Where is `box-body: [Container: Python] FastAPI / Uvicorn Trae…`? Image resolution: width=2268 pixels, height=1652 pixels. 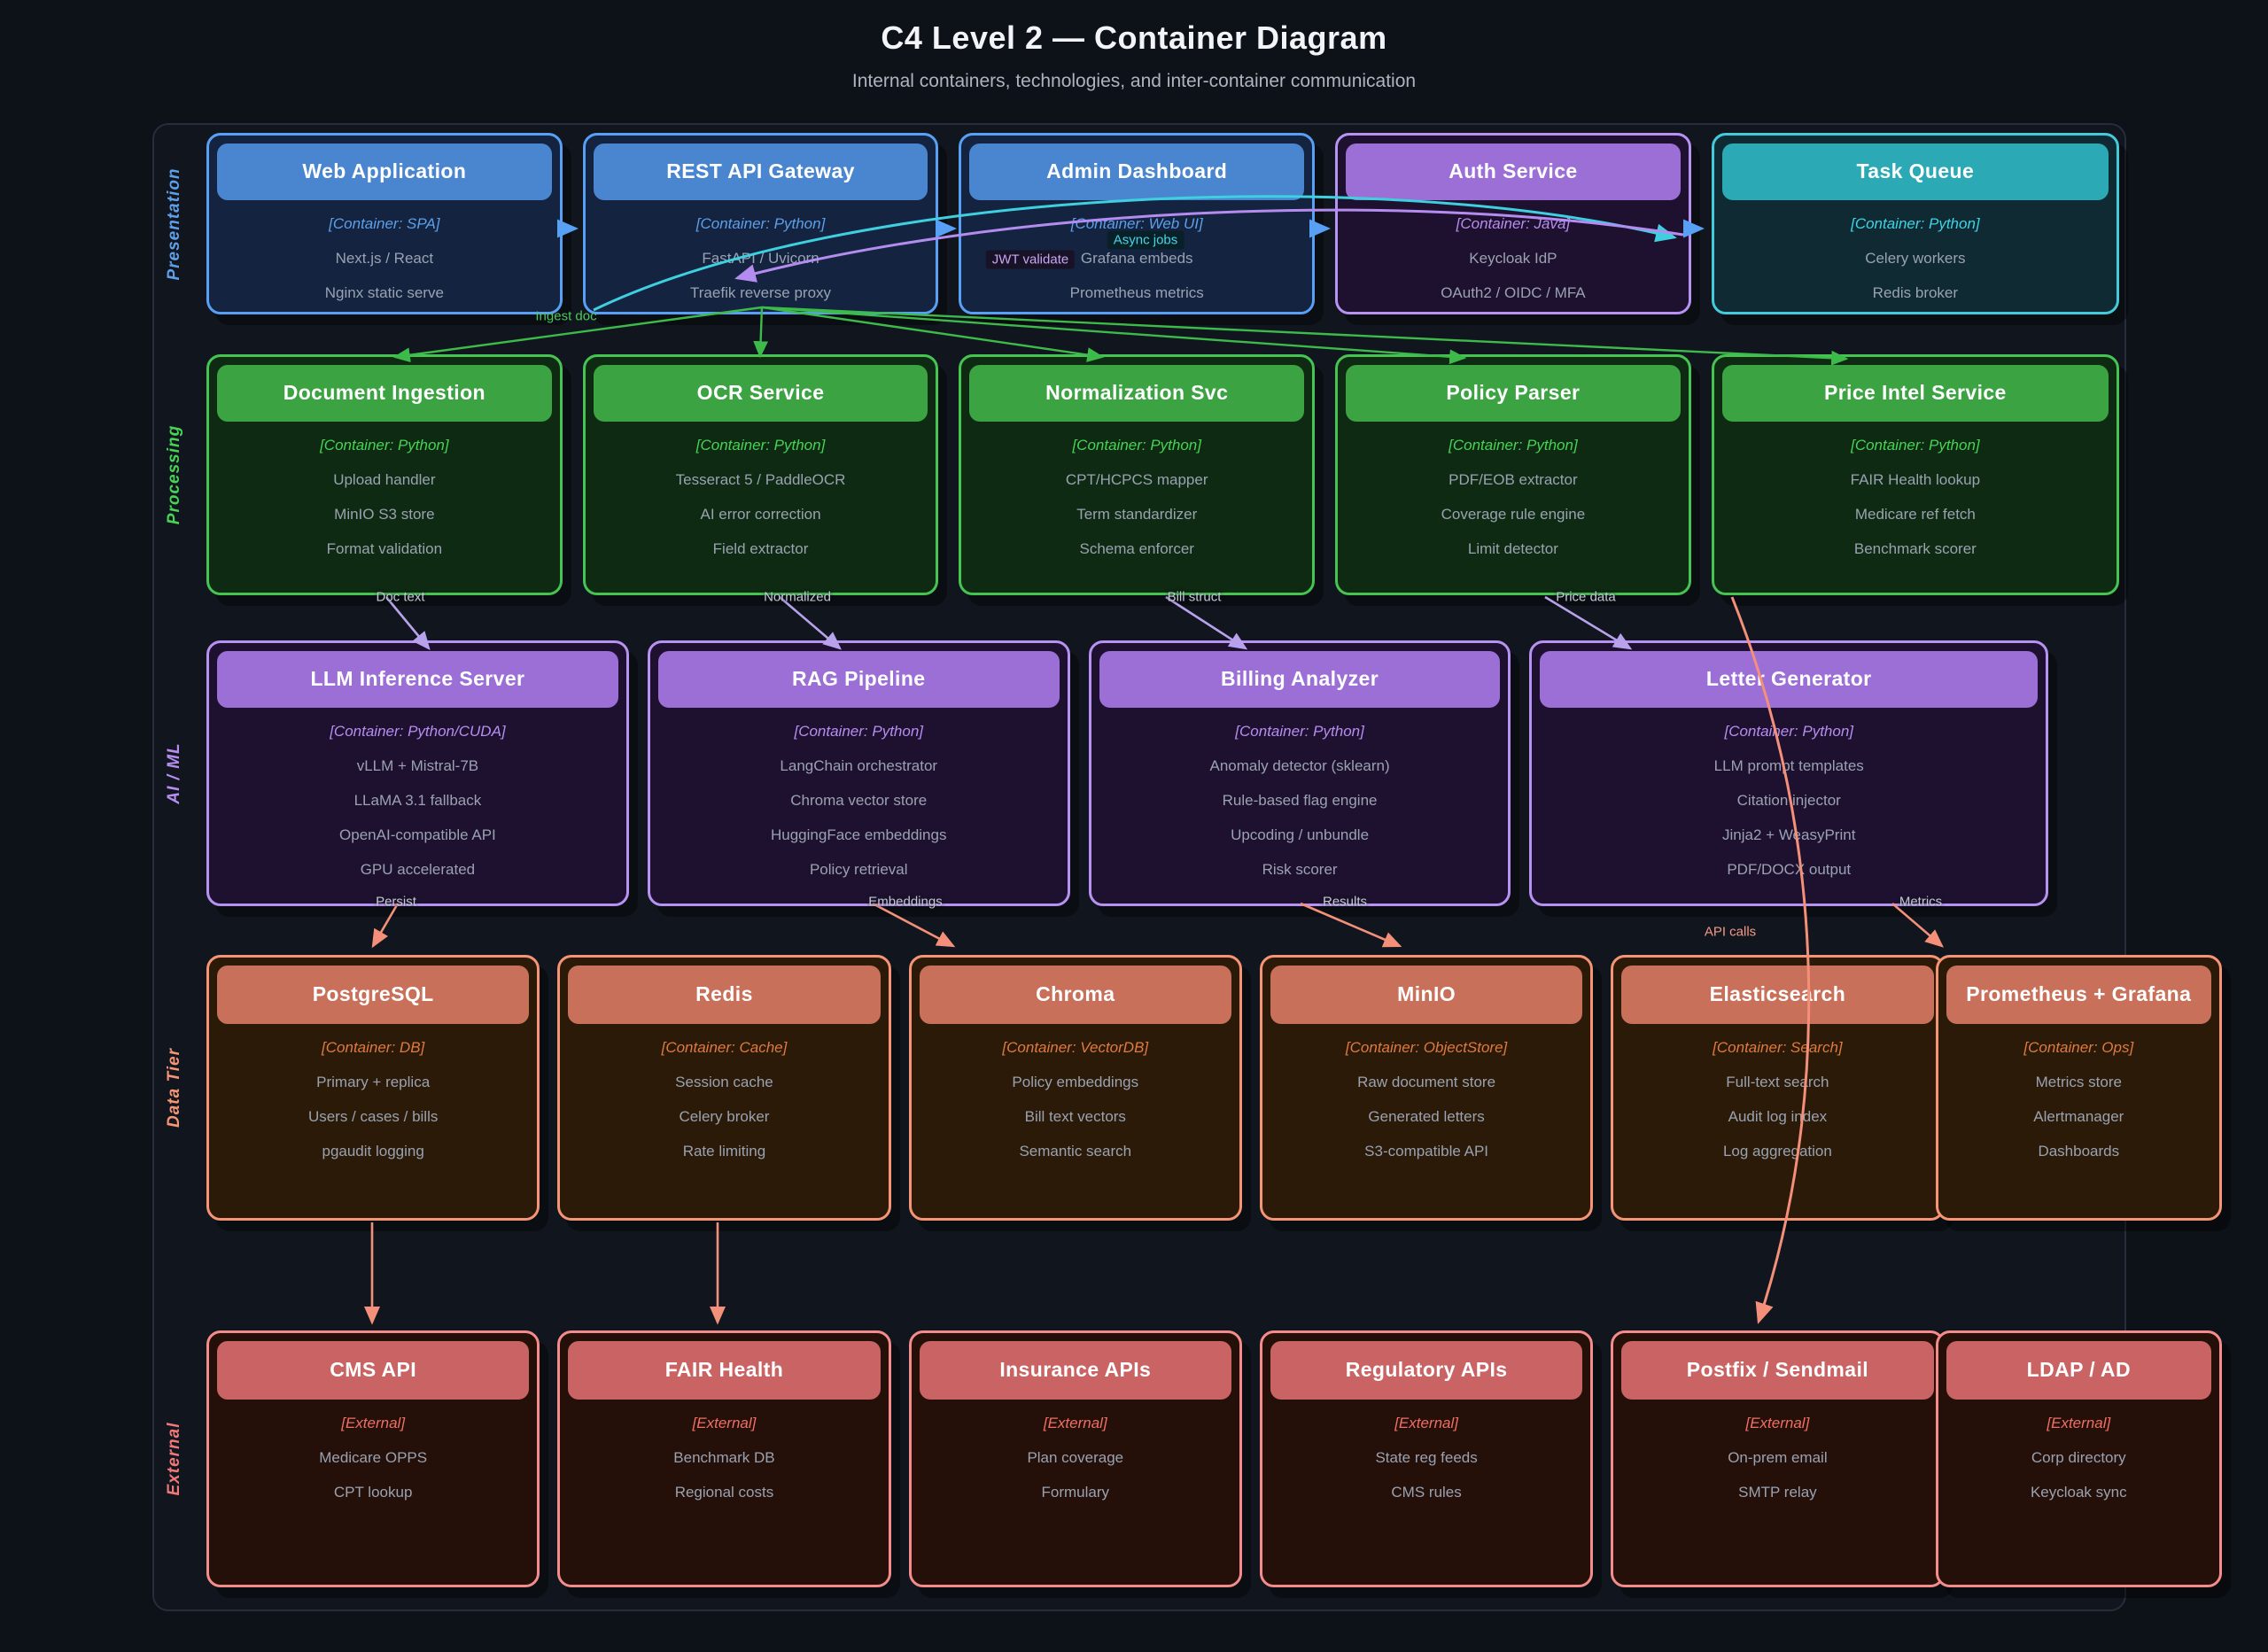 box-body: [Container: Python] FastAPI / Uvicorn Trae… is located at coordinates (761, 258).